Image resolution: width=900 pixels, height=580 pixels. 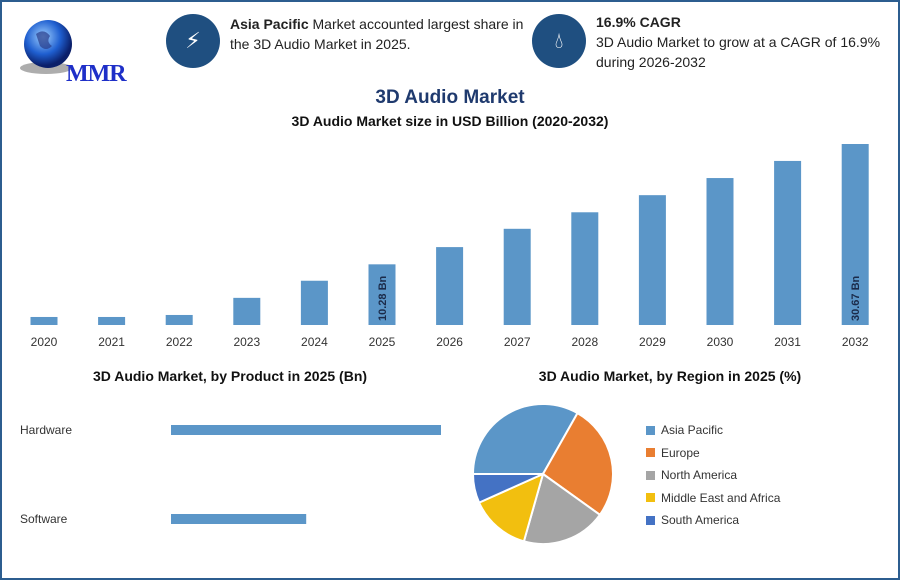 I want to click on bar-2026, so click(x=450, y=286).